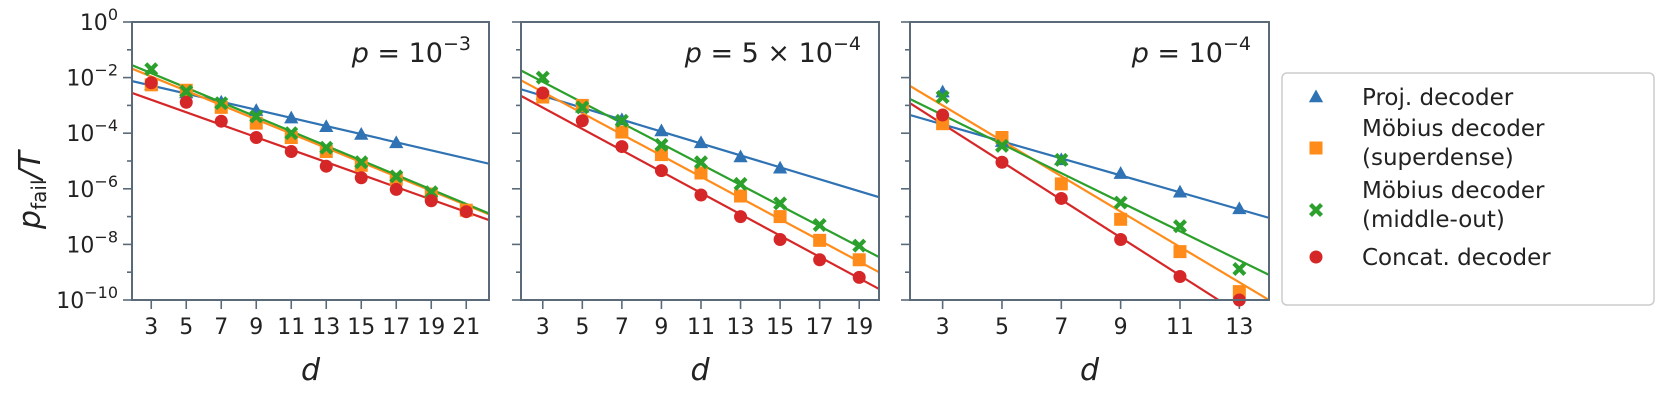 This screenshot has height=420, width=1661. Describe the element at coordinates (30, 220) in the screenshot. I see `y-axis-label-main: p` at that location.